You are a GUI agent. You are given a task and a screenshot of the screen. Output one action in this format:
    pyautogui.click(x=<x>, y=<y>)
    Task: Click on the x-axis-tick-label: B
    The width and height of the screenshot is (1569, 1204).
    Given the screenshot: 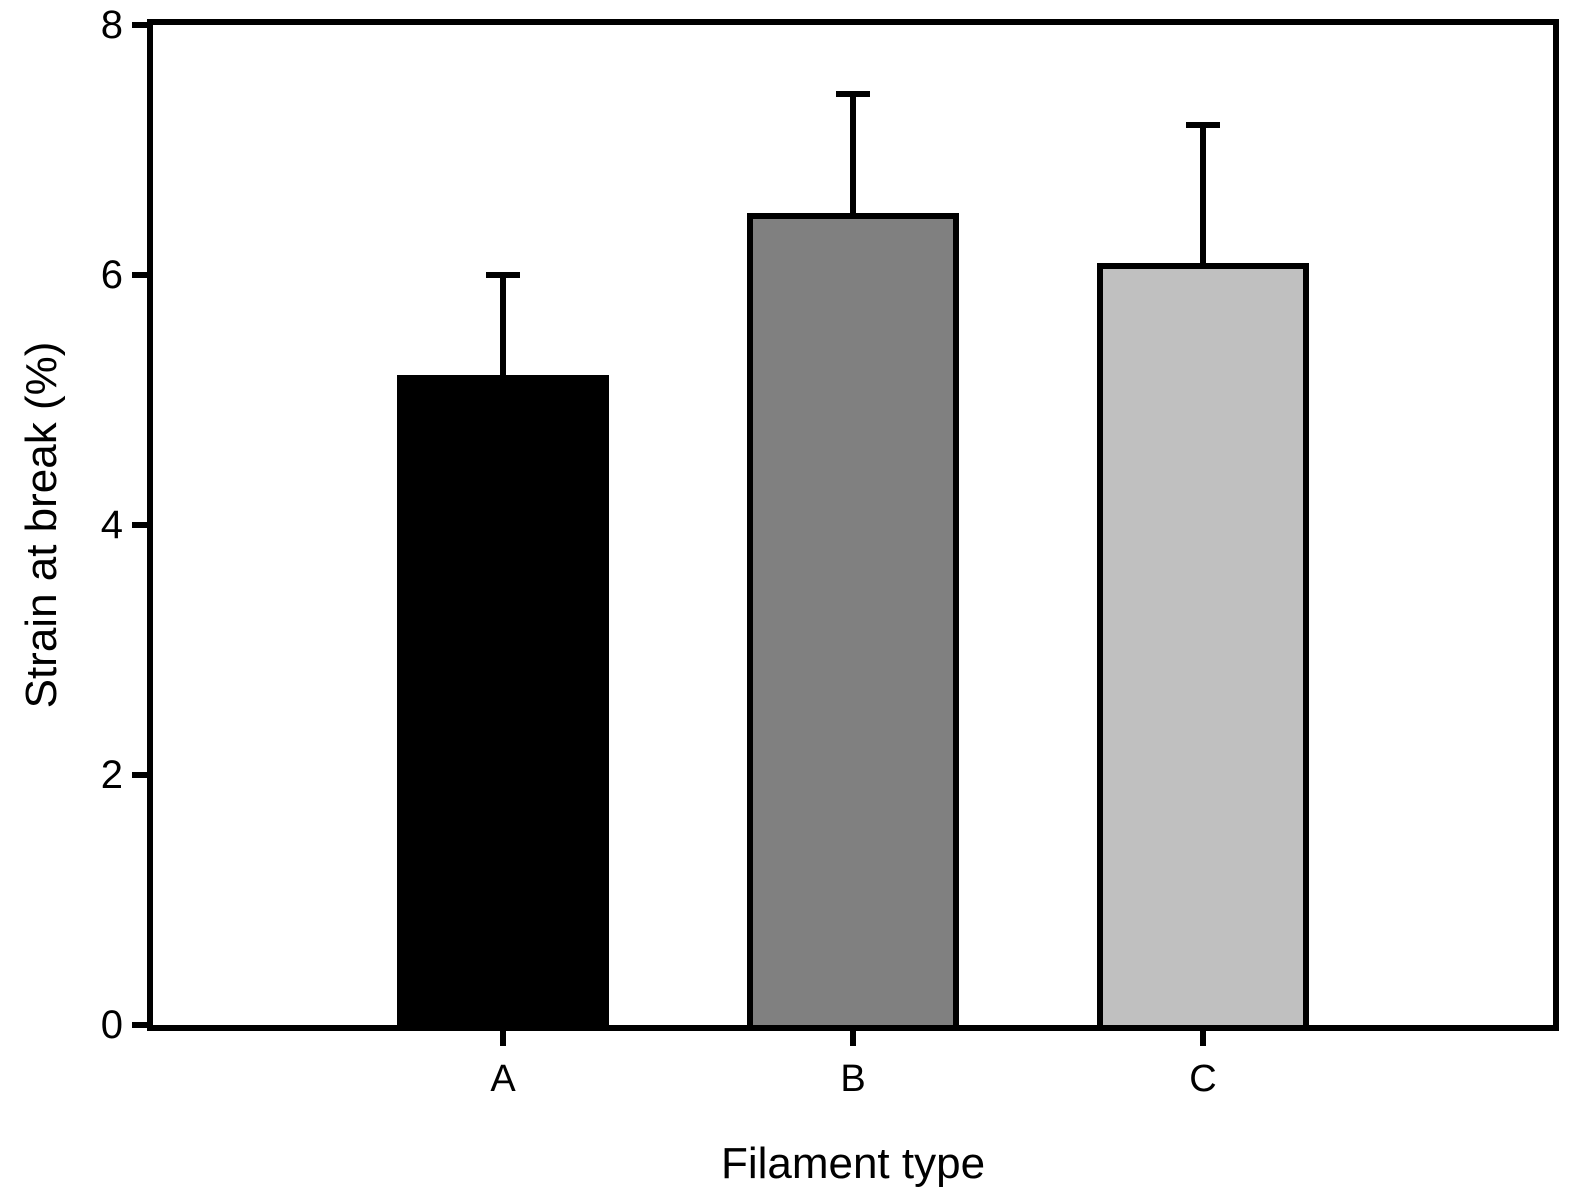 What is the action you would take?
    pyautogui.click(x=853, y=1079)
    